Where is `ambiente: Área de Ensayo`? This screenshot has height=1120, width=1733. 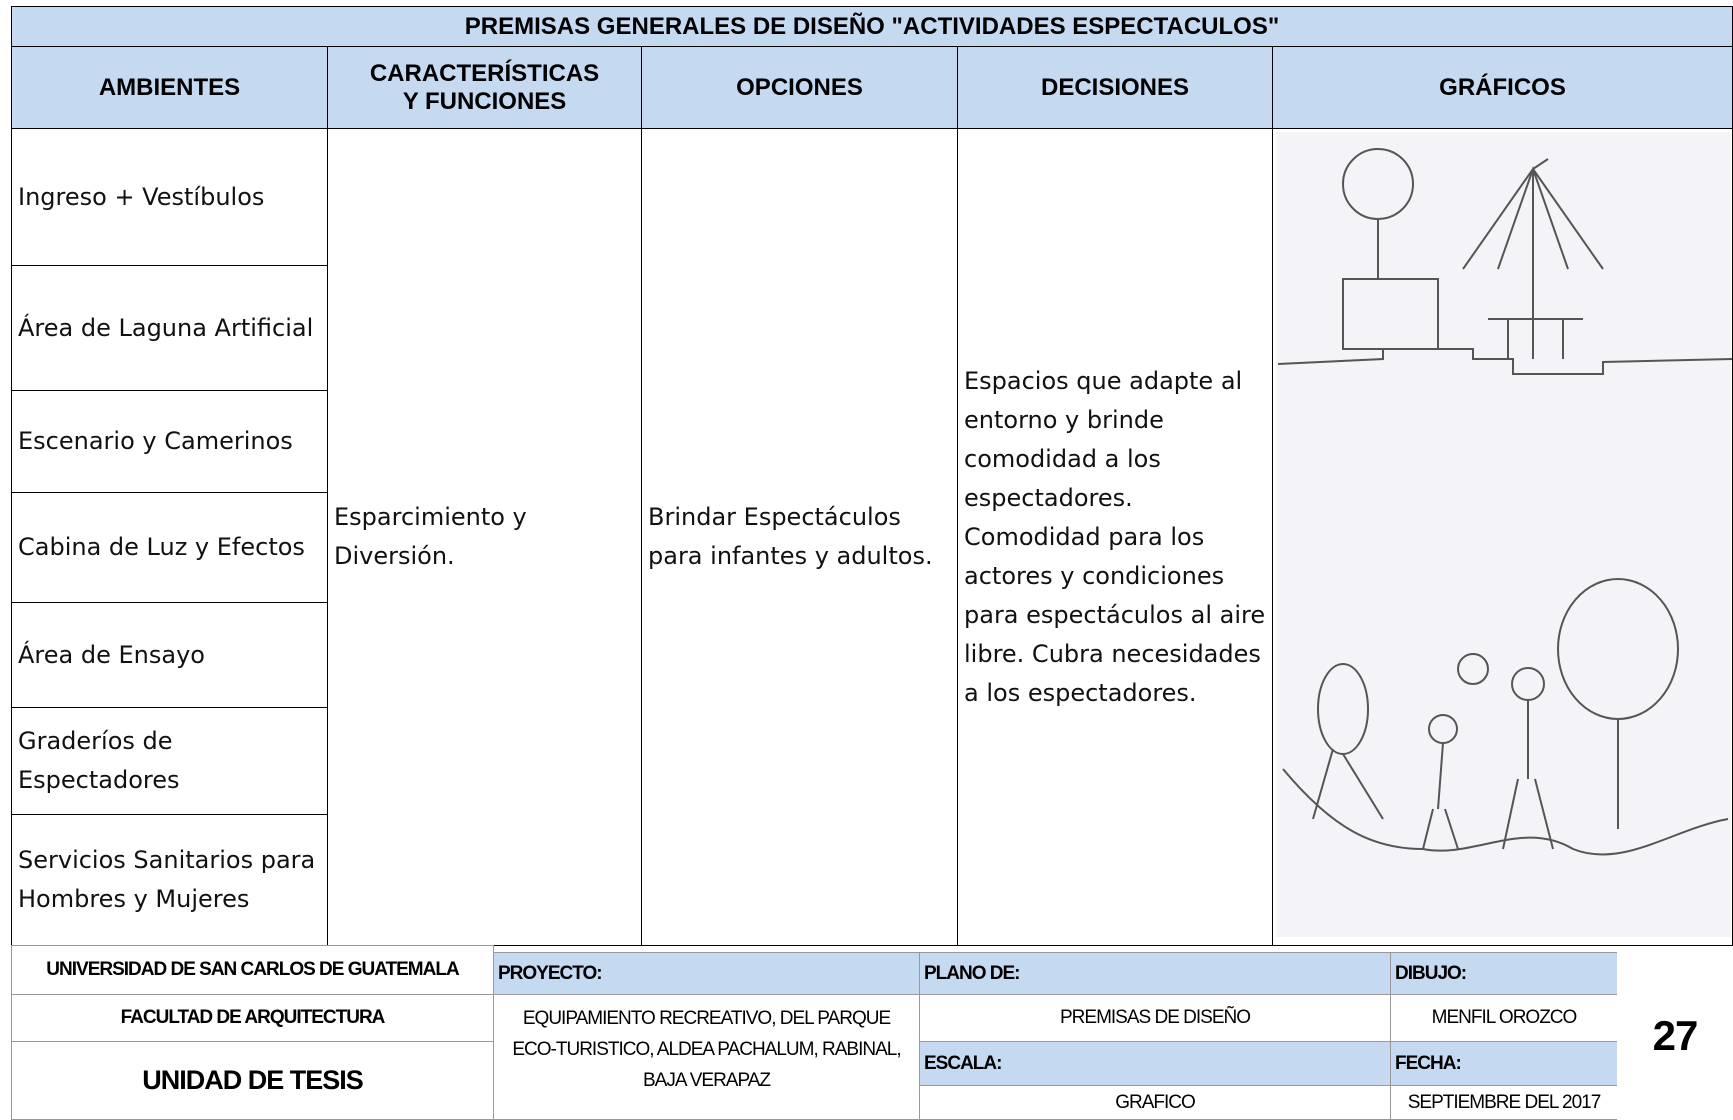 ambiente: Área de Ensayo is located at coordinates (169, 655).